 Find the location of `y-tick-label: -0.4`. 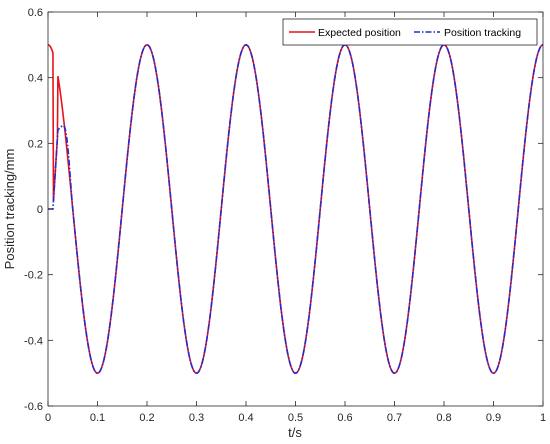

y-tick-label: -0.4 is located at coordinates (33, 341).